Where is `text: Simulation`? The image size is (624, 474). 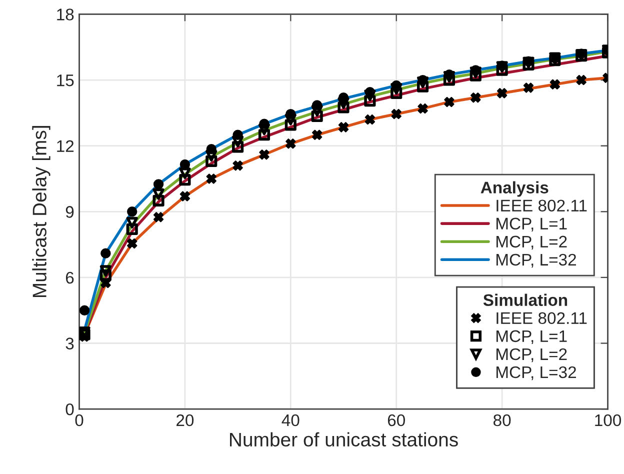
text: Simulation is located at coordinates (525, 300).